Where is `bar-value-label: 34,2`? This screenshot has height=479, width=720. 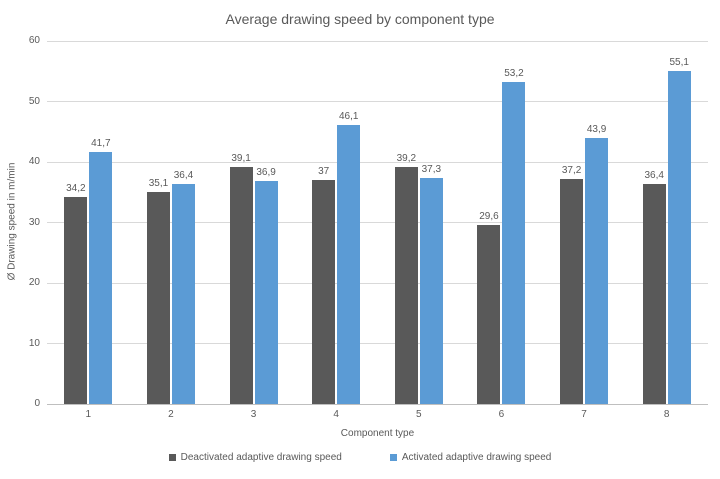
bar-value-label: 34,2 is located at coordinates (76, 189).